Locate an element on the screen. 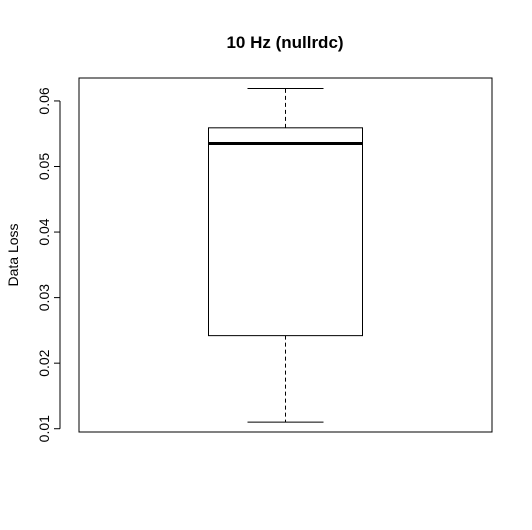  y-tick-label: 0.04 is located at coordinates (44, 231).